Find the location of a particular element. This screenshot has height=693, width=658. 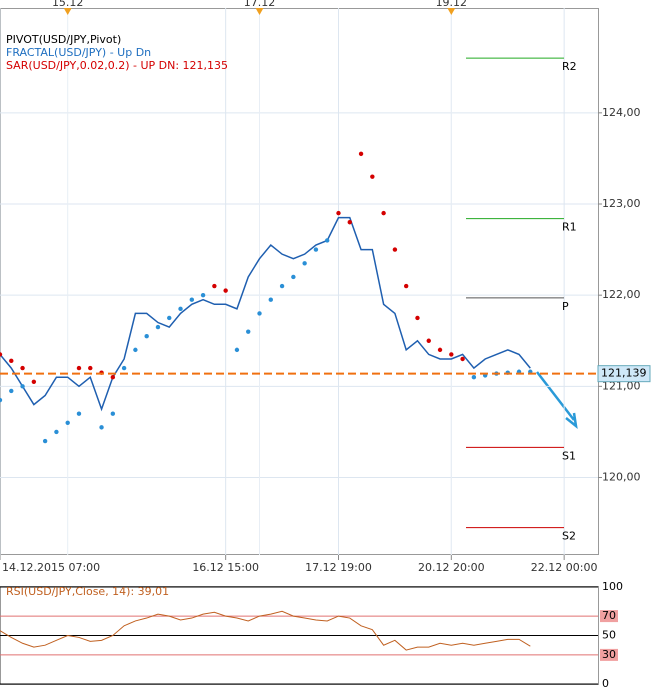

y-tick-label: 124,00 is located at coordinates (621, 112).